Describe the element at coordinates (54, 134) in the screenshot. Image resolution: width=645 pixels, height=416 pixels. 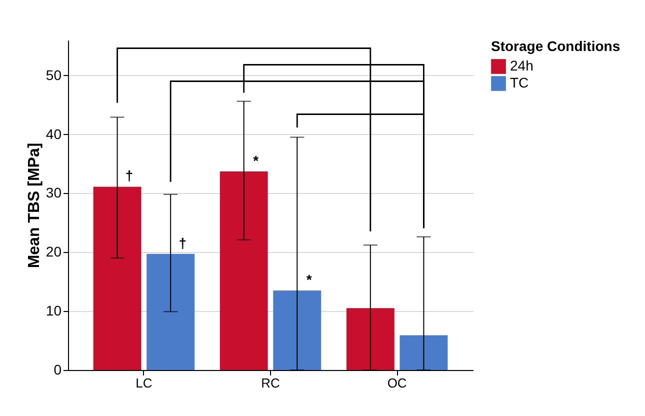
I see `y-tick-label: 40` at that location.